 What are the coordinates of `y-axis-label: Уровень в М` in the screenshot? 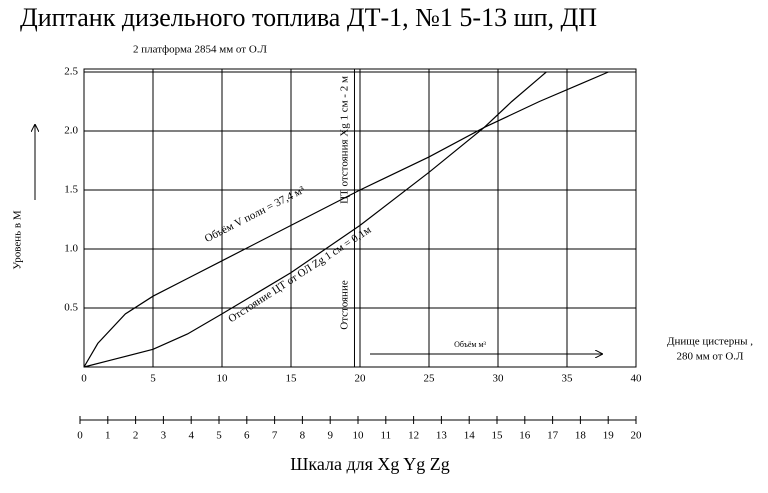 It's located at (18, 239).